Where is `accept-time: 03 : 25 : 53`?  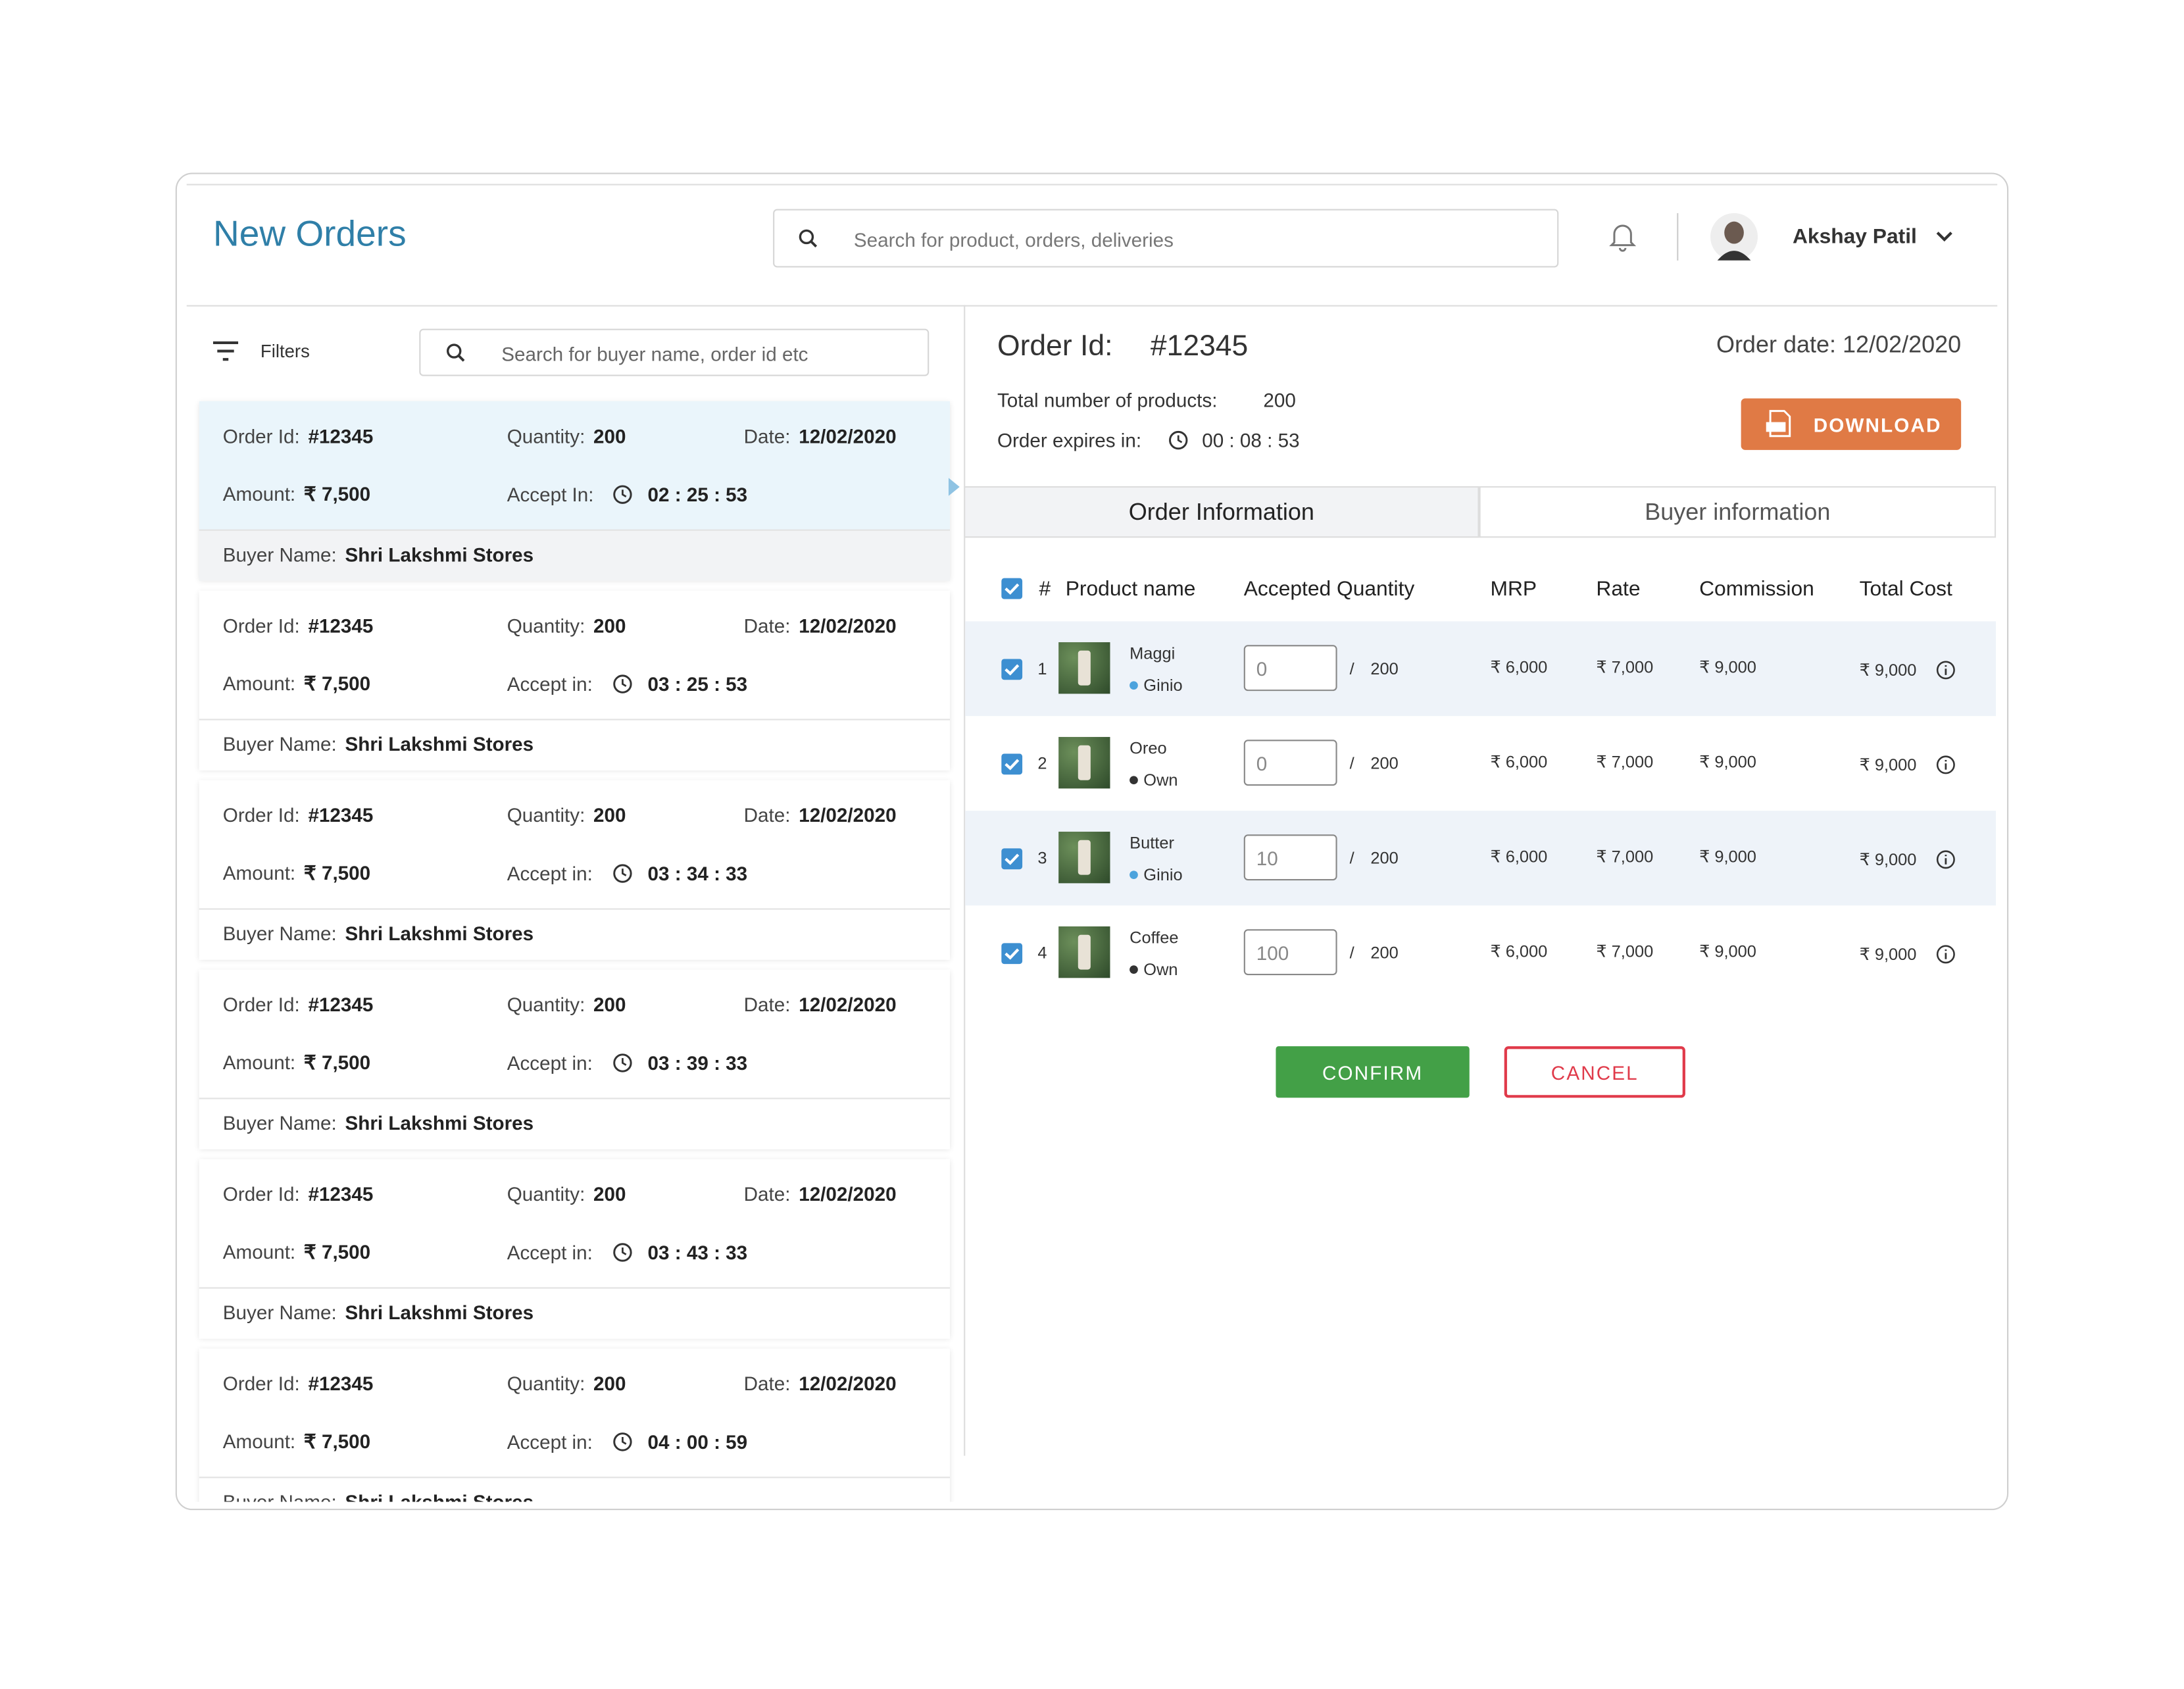
accept-time: 03 : 25 : 53 is located at coordinates (697, 683).